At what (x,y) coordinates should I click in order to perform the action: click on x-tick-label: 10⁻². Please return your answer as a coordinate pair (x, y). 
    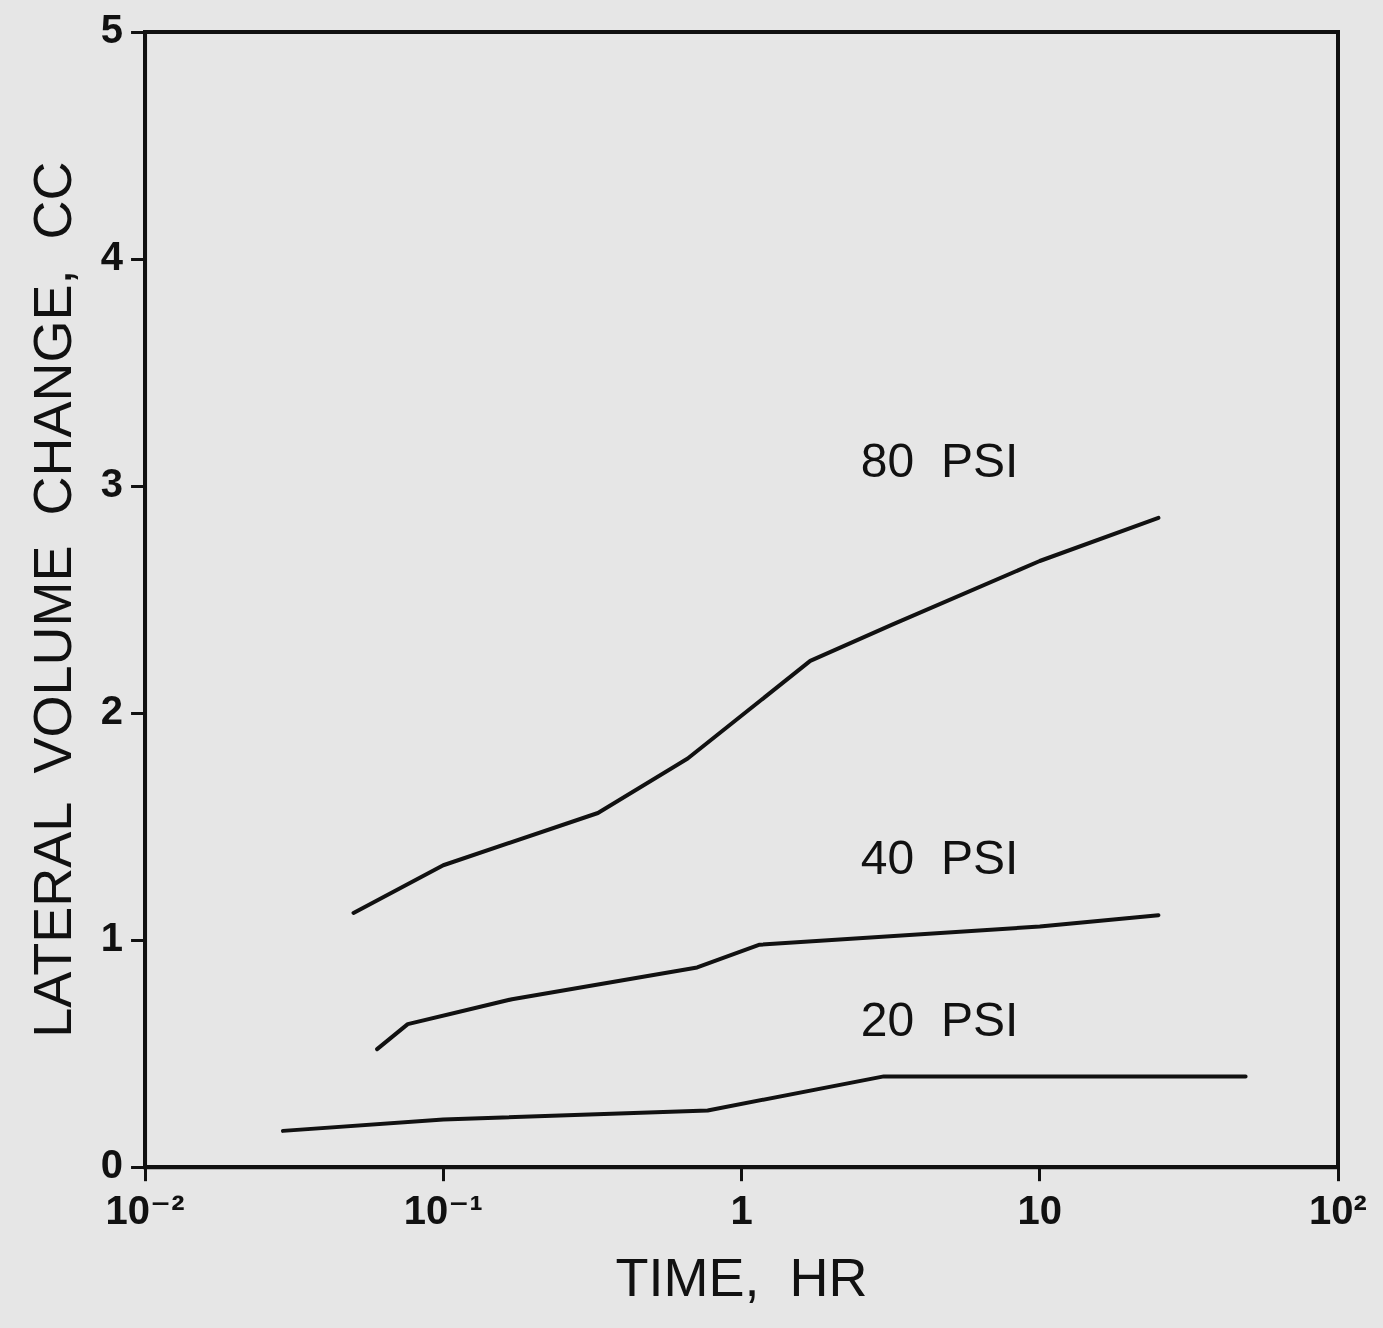
    Looking at the image, I should click on (145, 1210).